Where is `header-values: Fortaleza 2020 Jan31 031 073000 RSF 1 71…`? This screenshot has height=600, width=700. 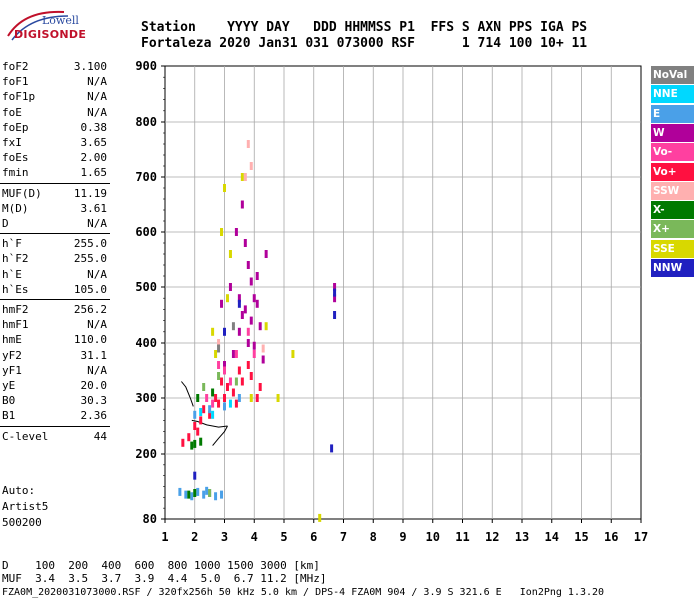 header-values: Fortaleza 2020 Jan31 031 073000 RSF 1 71… is located at coordinates (364, 43).